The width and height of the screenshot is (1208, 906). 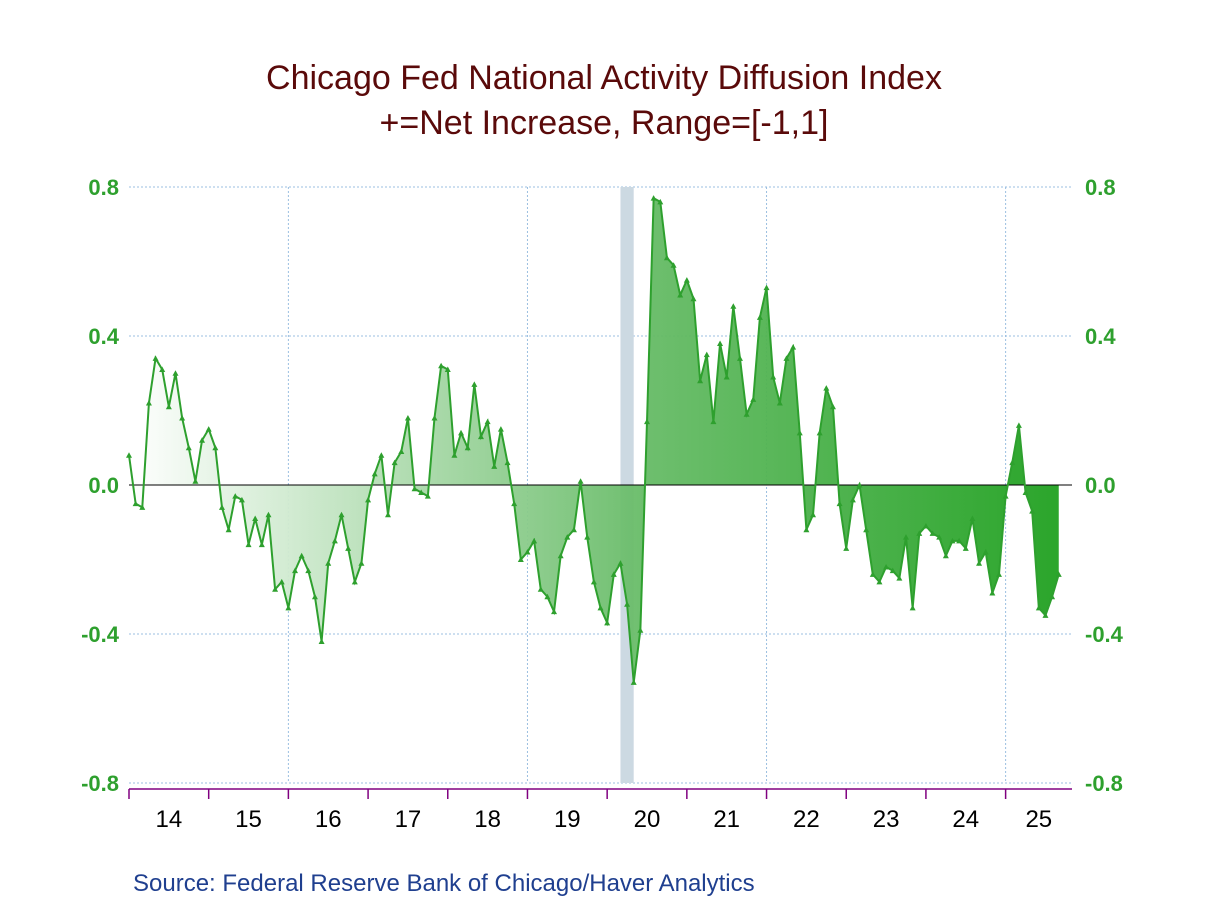 What do you see at coordinates (100, 783) in the screenshot?
I see `y-tick-label-left: -0.8` at bounding box center [100, 783].